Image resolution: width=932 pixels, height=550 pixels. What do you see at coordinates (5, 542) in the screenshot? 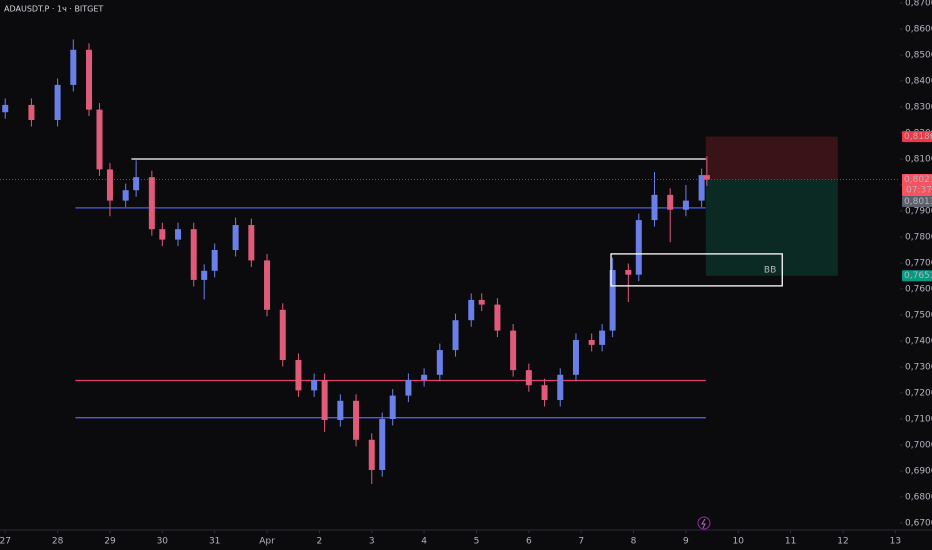
I see `x-tick-label: 27` at bounding box center [5, 542].